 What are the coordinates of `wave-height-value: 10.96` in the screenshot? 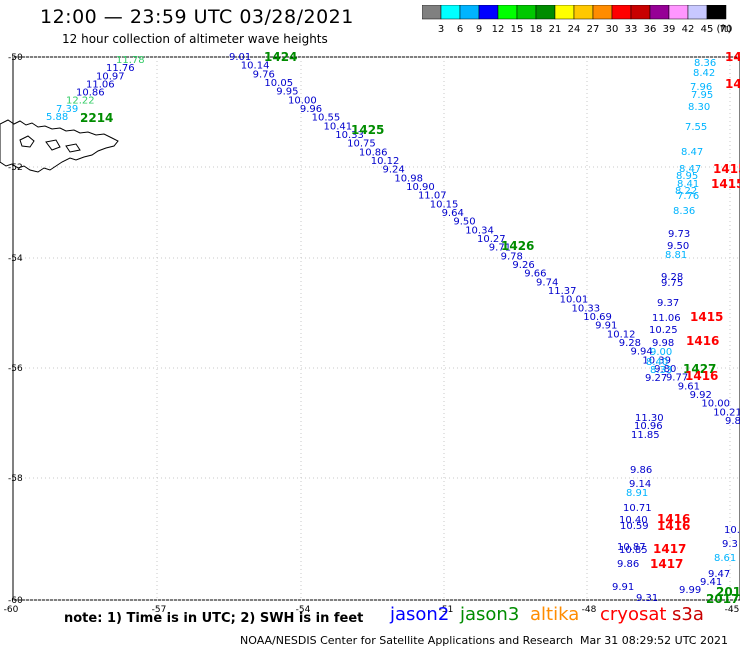 It's located at (648, 426).